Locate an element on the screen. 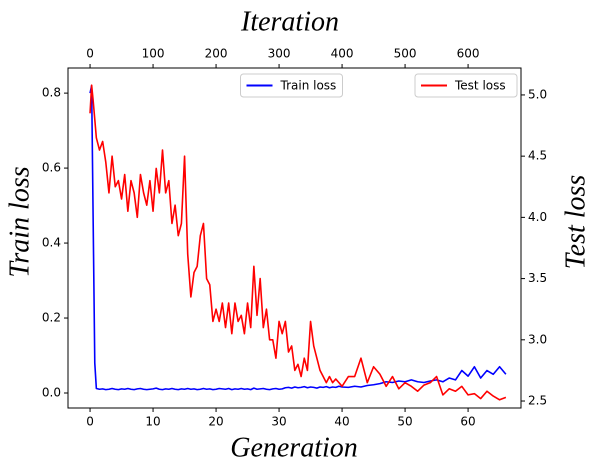 The image size is (597, 472). x2-tick-label: 100 is located at coordinates (153, 54).